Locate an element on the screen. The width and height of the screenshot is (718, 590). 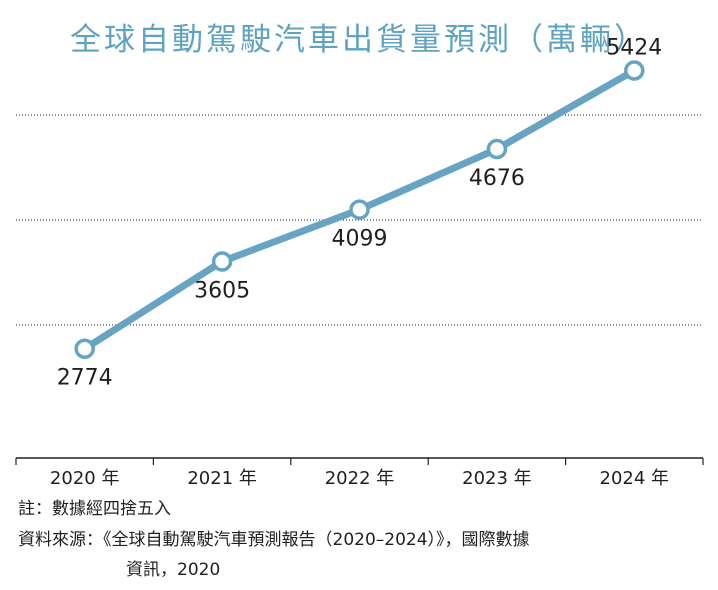
chart-title: 全球自動駕駛汽車出貨量預測（萬輛） is located at coordinates (359, 40).